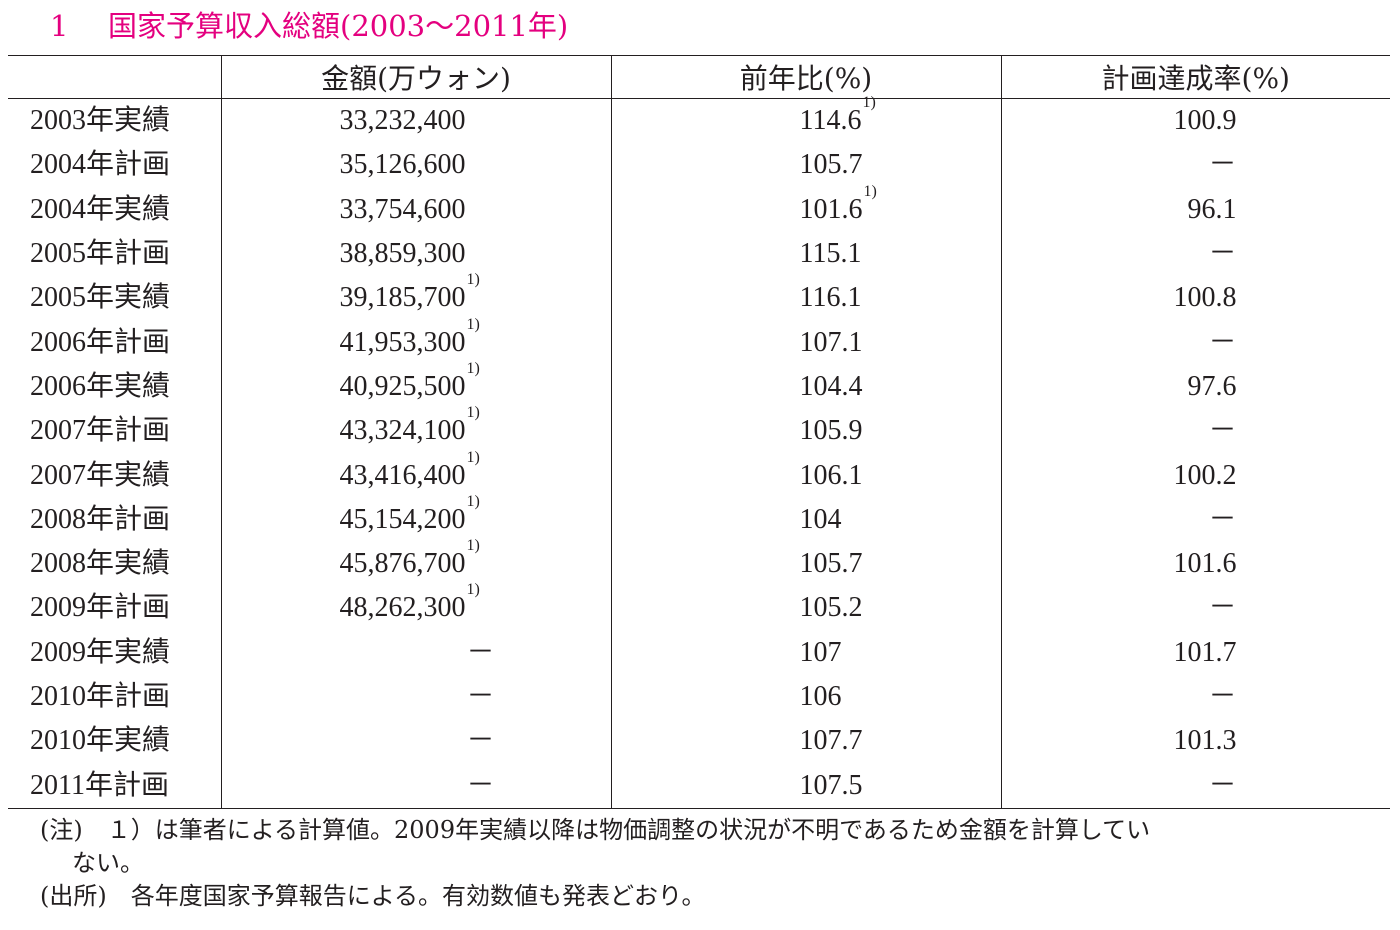 The image size is (1400, 930). I want to click on table-row: 2006年実績 40,925,5001) 104.4 97.6, so click(699, 385).